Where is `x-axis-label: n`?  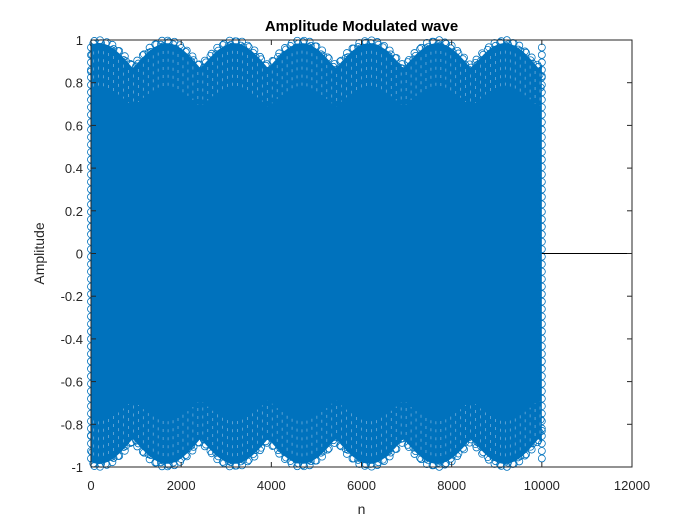
x-axis-label: n is located at coordinates (362, 509).